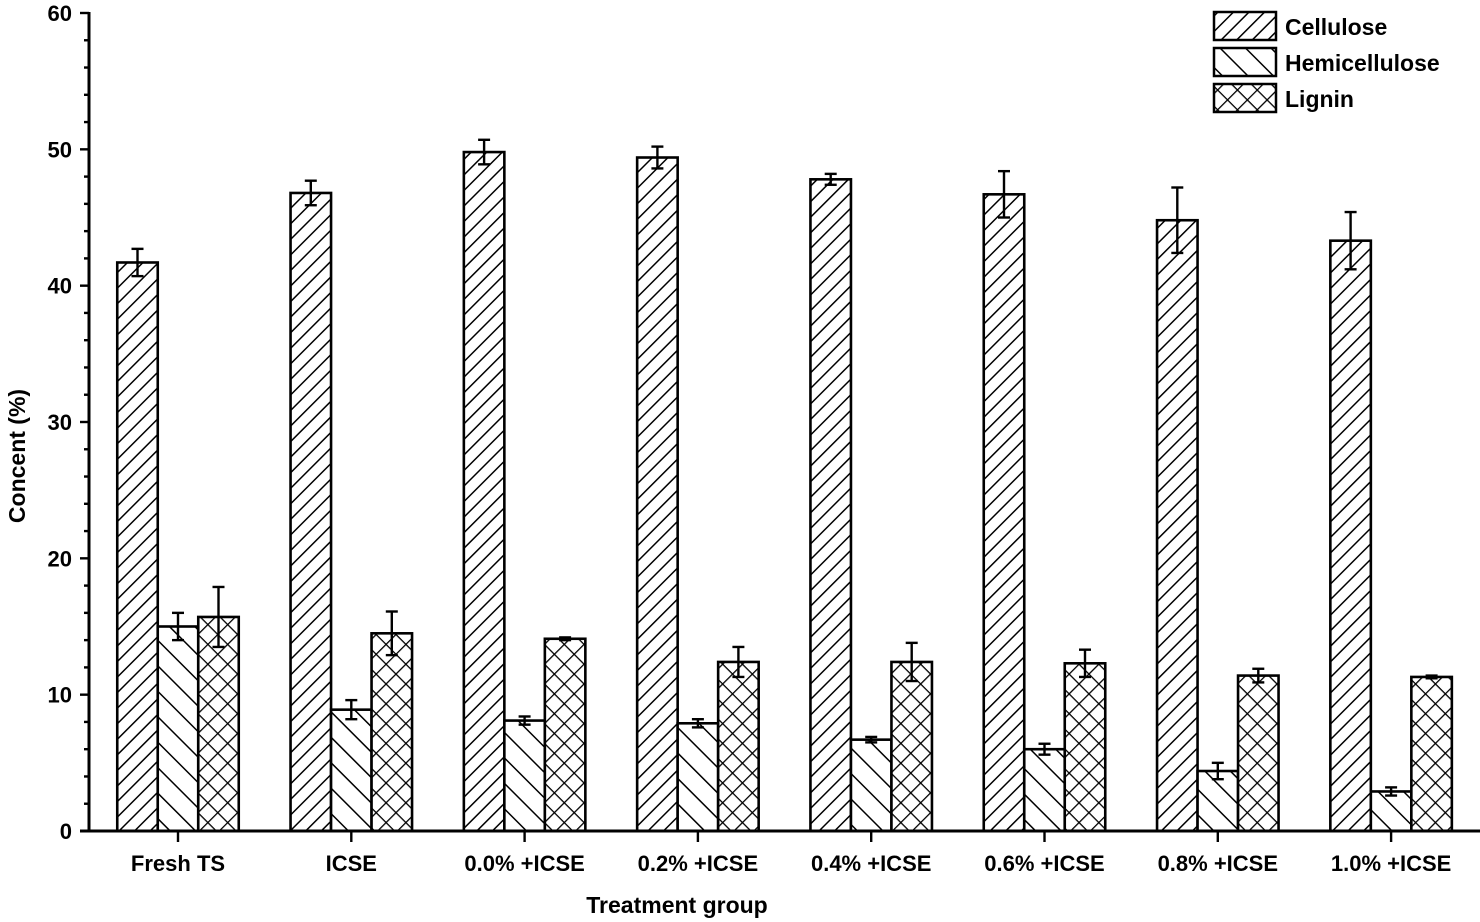 The image size is (1480, 922). What do you see at coordinates (1283, 98) in the screenshot?
I see `legend-item-lignin: Lignin` at bounding box center [1283, 98].